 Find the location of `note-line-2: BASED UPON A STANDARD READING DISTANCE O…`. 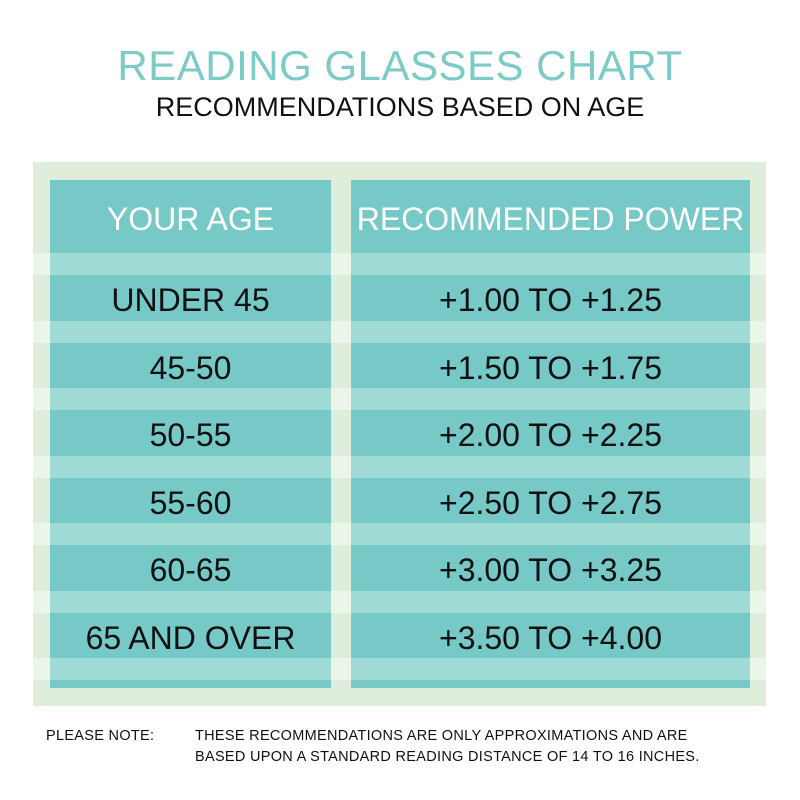

note-line-2: BASED UPON A STANDARD READING DISTANCE O… is located at coordinates (447, 757).